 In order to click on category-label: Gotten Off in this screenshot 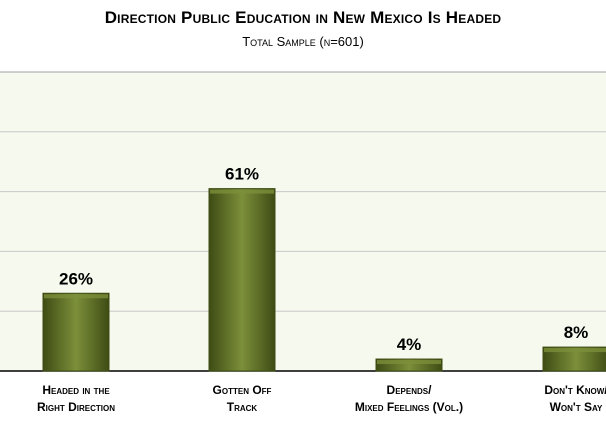, I will do `click(242, 390)`.